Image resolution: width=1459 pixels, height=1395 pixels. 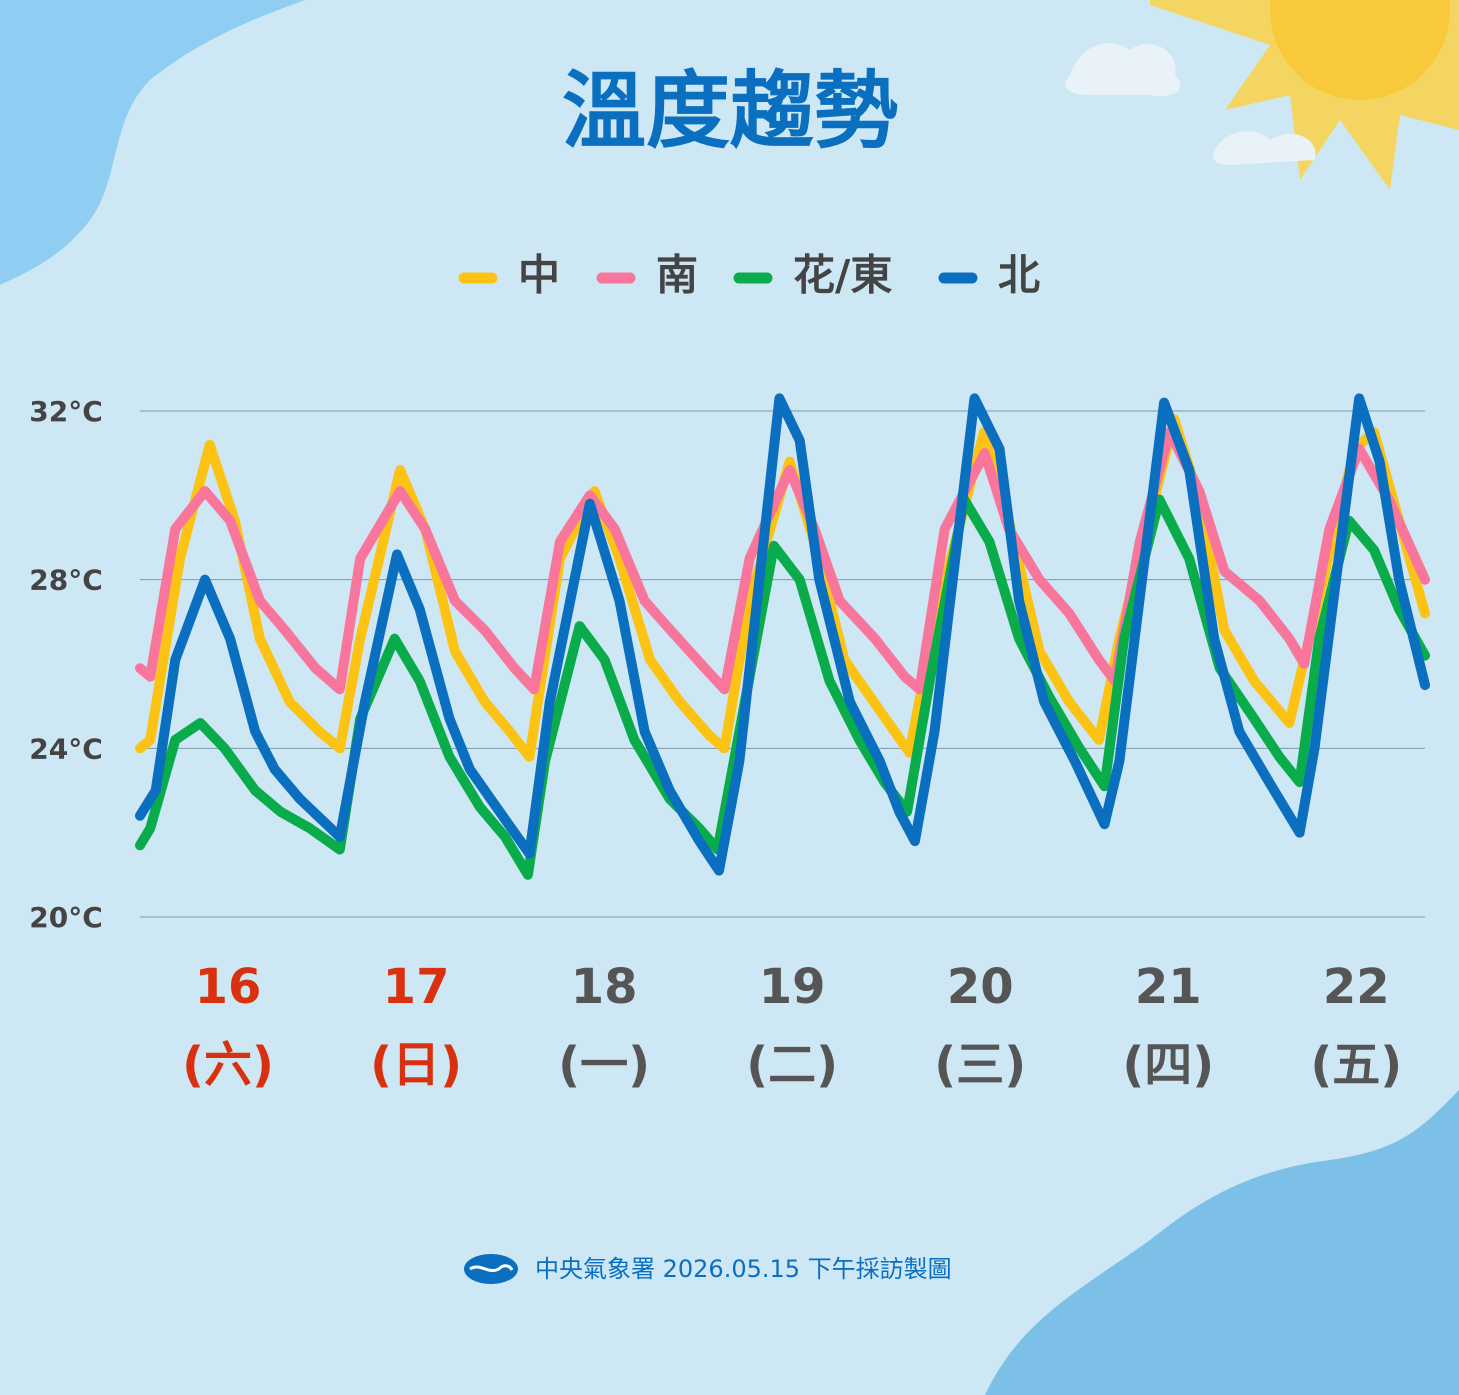 What do you see at coordinates (1356, 1065) in the screenshot?
I see `x-tick-sublabel: (五)` at bounding box center [1356, 1065].